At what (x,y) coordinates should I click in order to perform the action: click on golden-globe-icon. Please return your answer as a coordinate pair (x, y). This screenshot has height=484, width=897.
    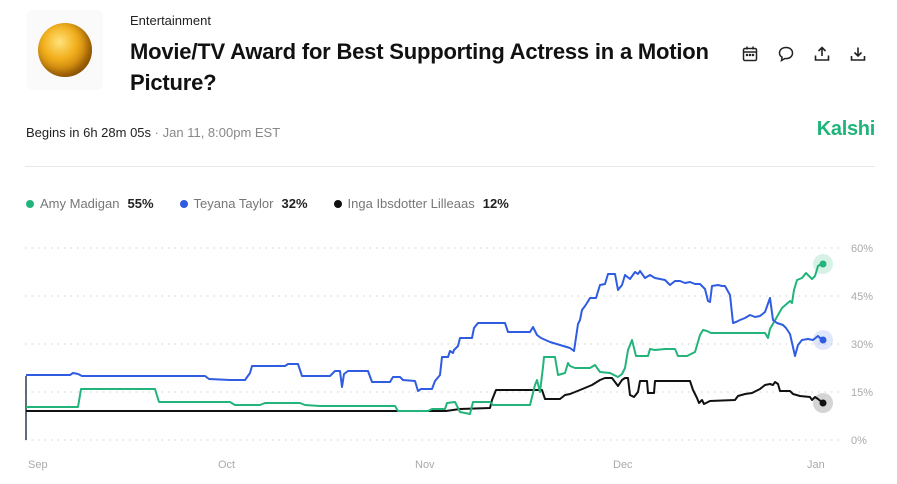
    Looking at the image, I should click on (65, 50).